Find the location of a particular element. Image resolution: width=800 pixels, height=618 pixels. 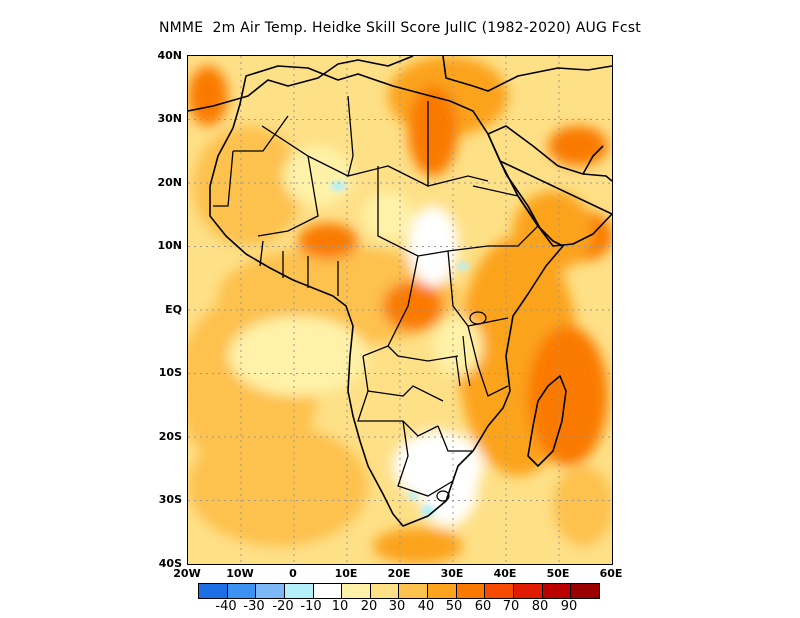

colorbar-label: -20 is located at coordinates (283, 606).